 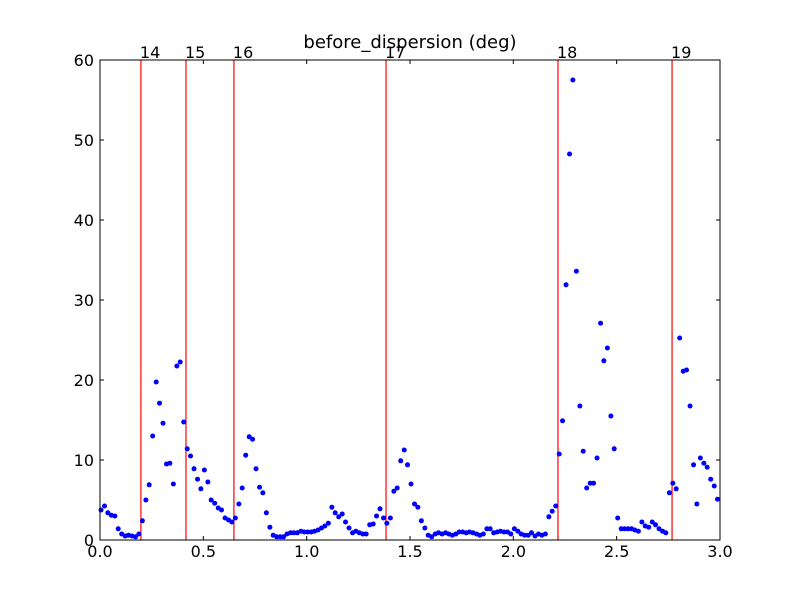 I want to click on x-tick-label: 3.0, so click(x=719, y=551).